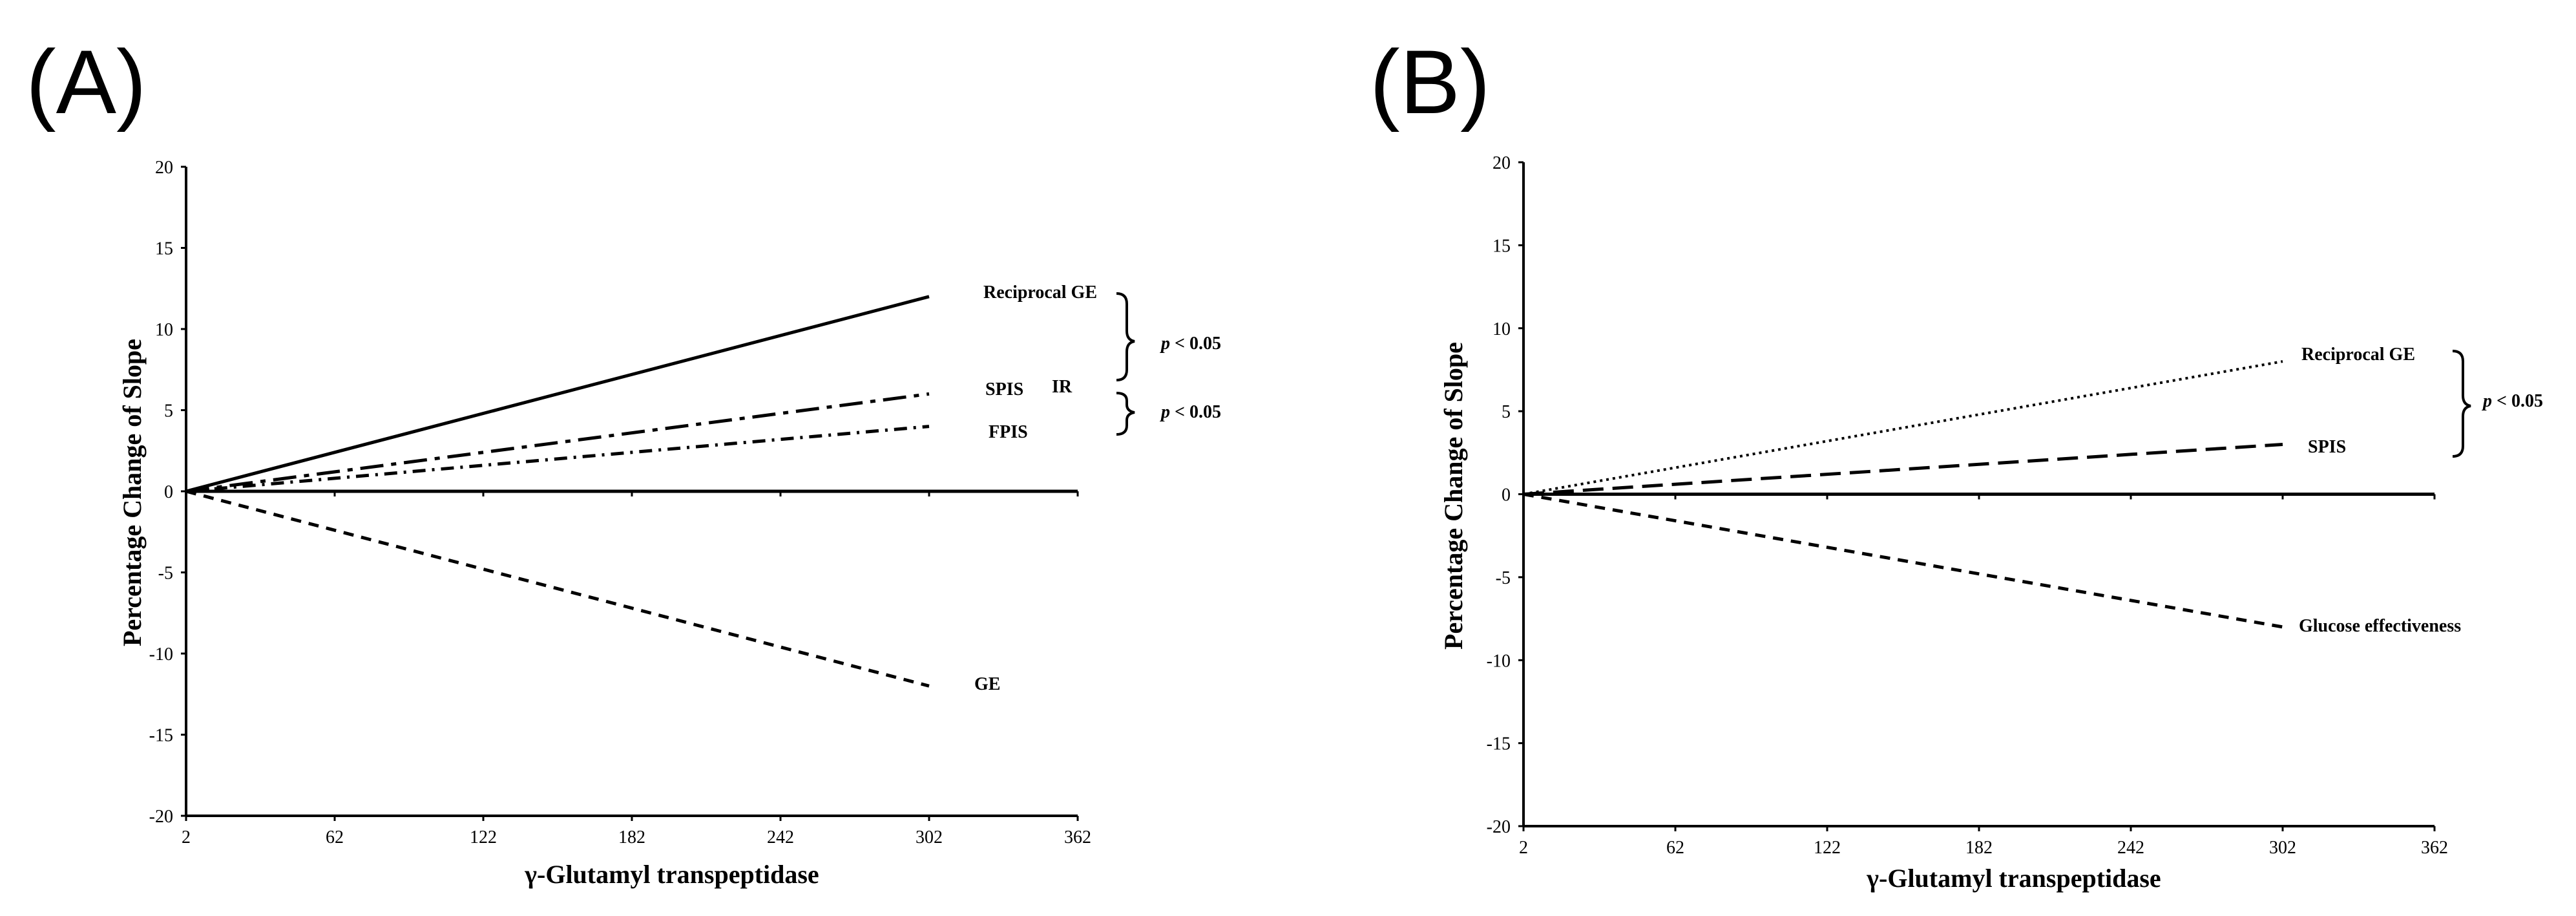  I want to click on panel-a-y-ticks: 20 15 10 5 0 -5 -10 -15 -20, so click(167, 492).